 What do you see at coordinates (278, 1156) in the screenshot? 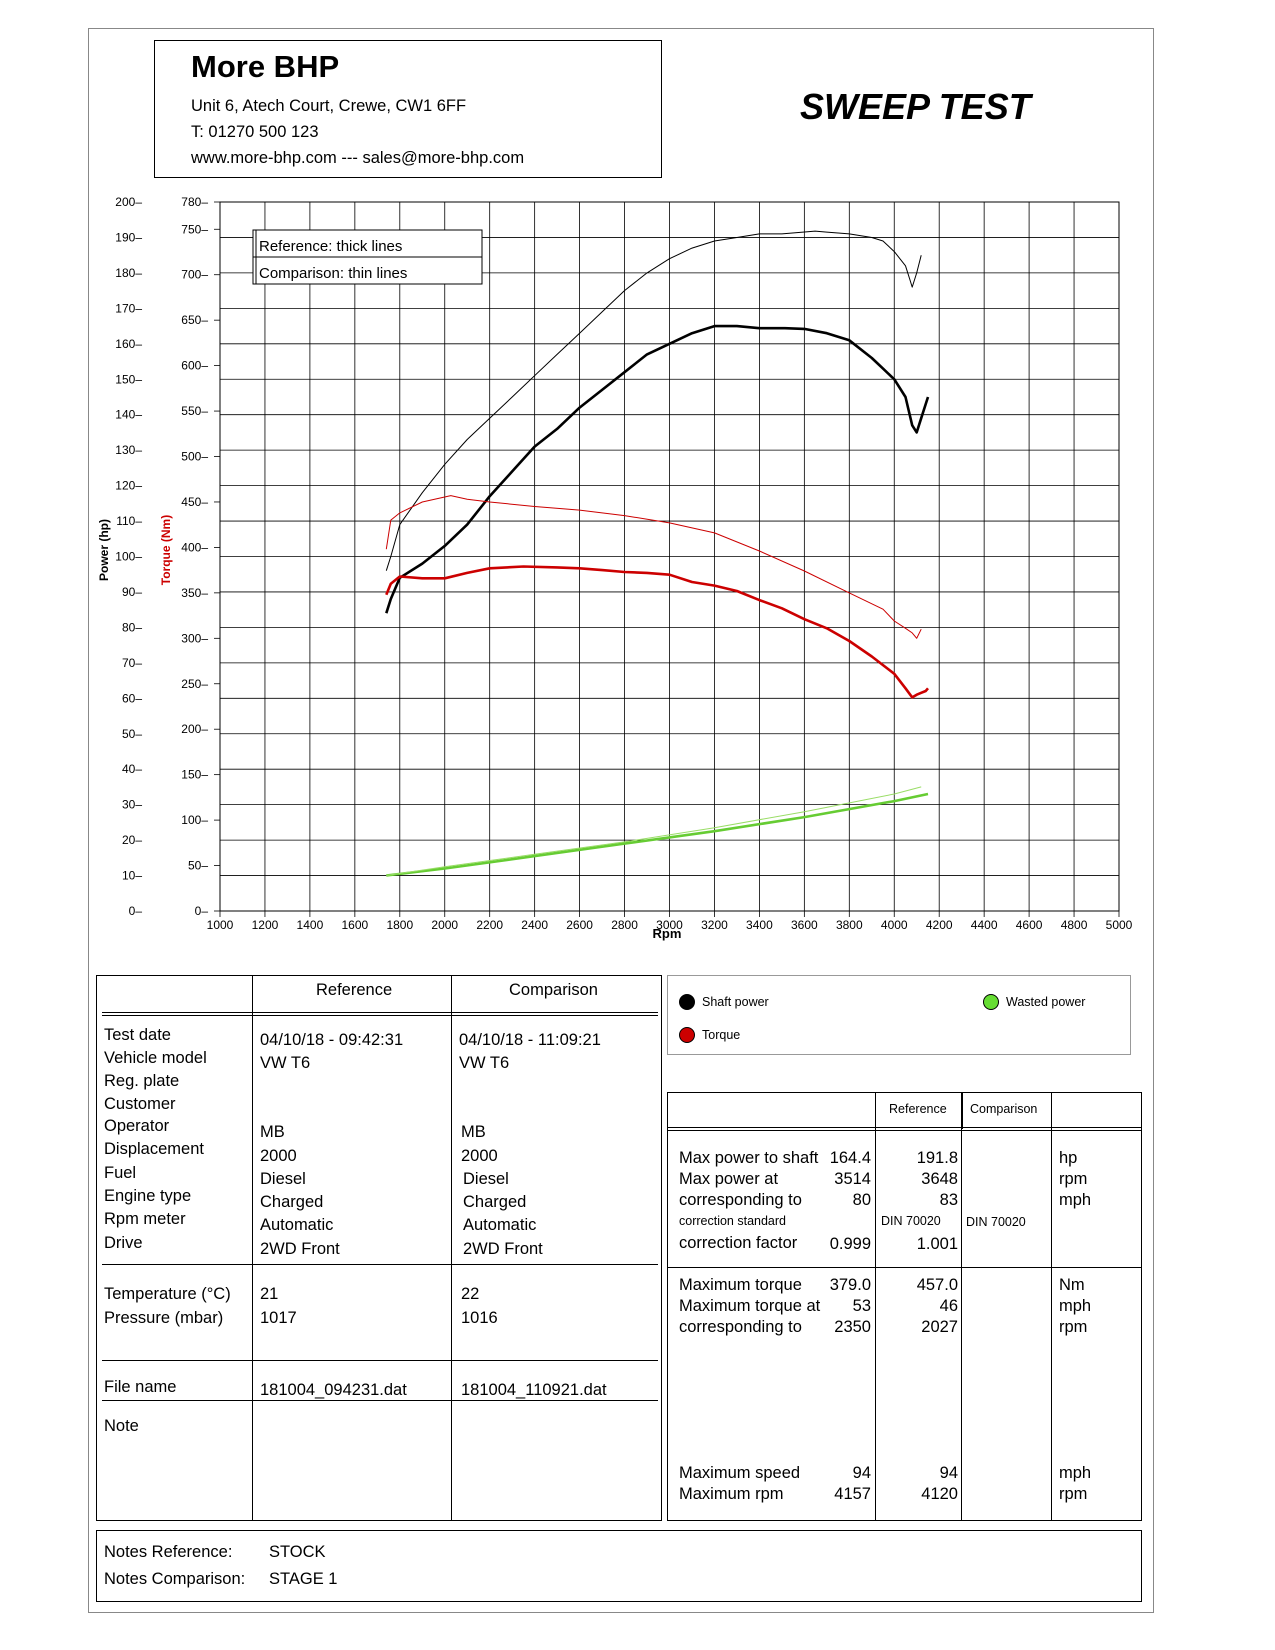
I see `ref-displacement: 2000` at bounding box center [278, 1156].